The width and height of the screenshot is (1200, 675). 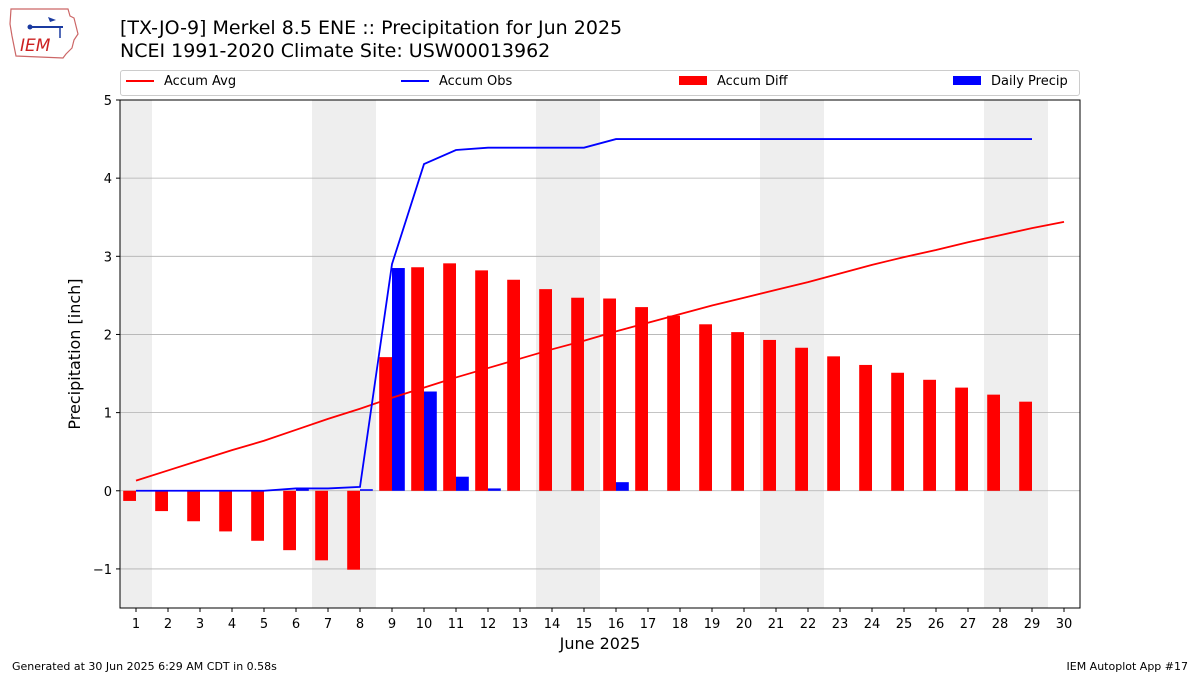 What do you see at coordinates (108, 257) in the screenshot?
I see `y-tick-label: 3` at bounding box center [108, 257].